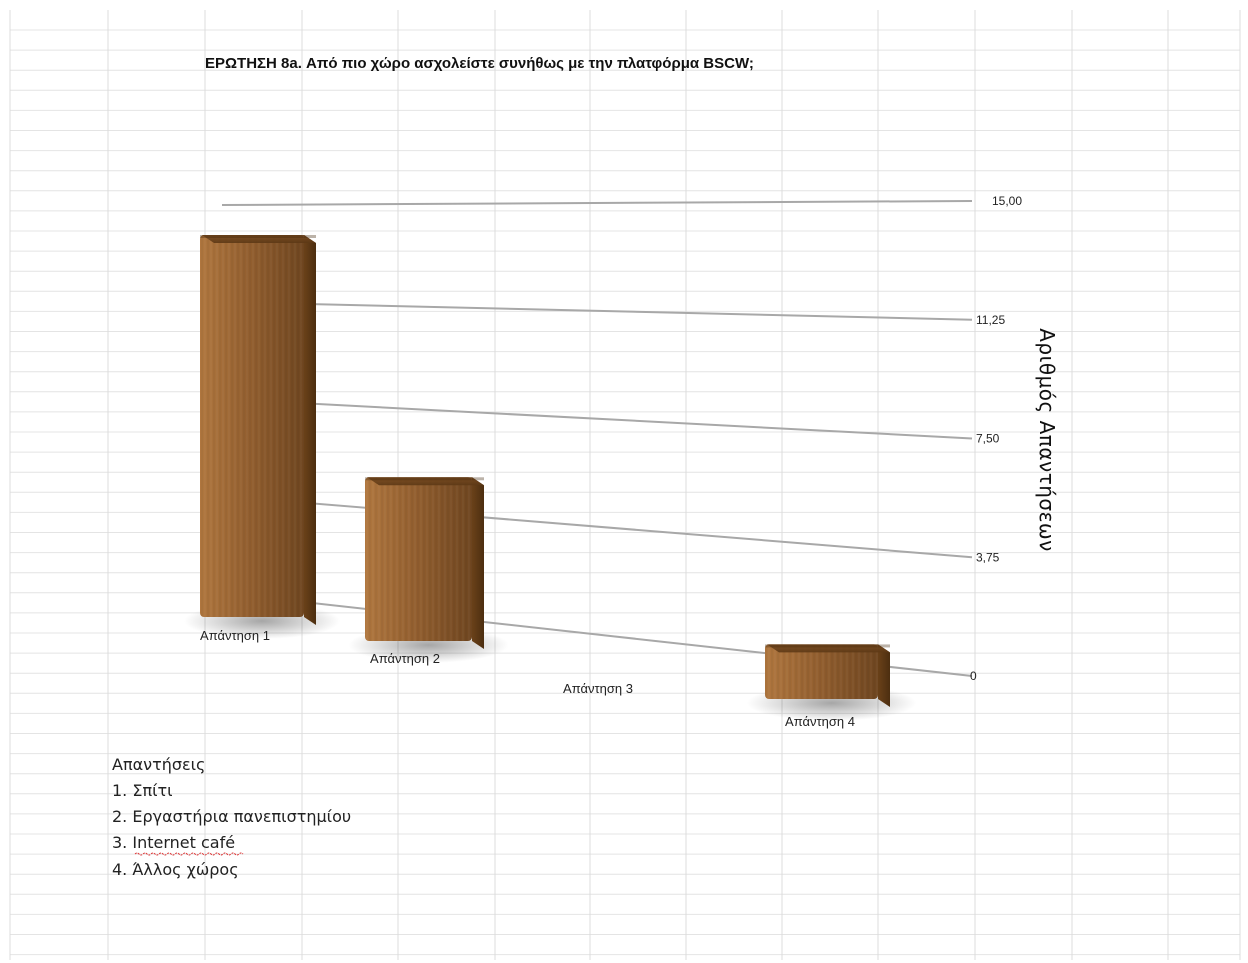 Image resolution: width=1248 pixels, height=963 pixels. I want to click on y-tick-label: 7,50, so click(988, 439).